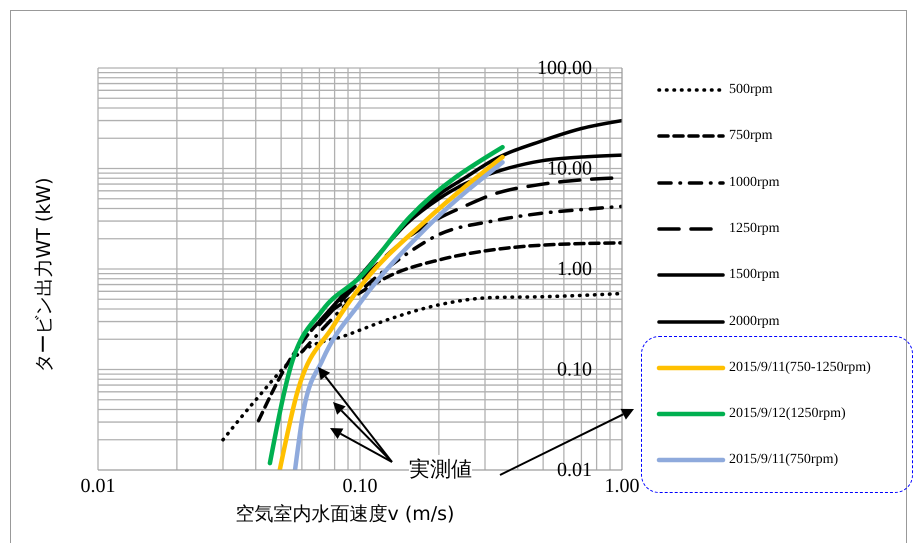 Image resolution: width=915 pixels, height=543 pixels. Describe the element at coordinates (360, 486) in the screenshot. I see `x-tick-label: 0.10` at that location.